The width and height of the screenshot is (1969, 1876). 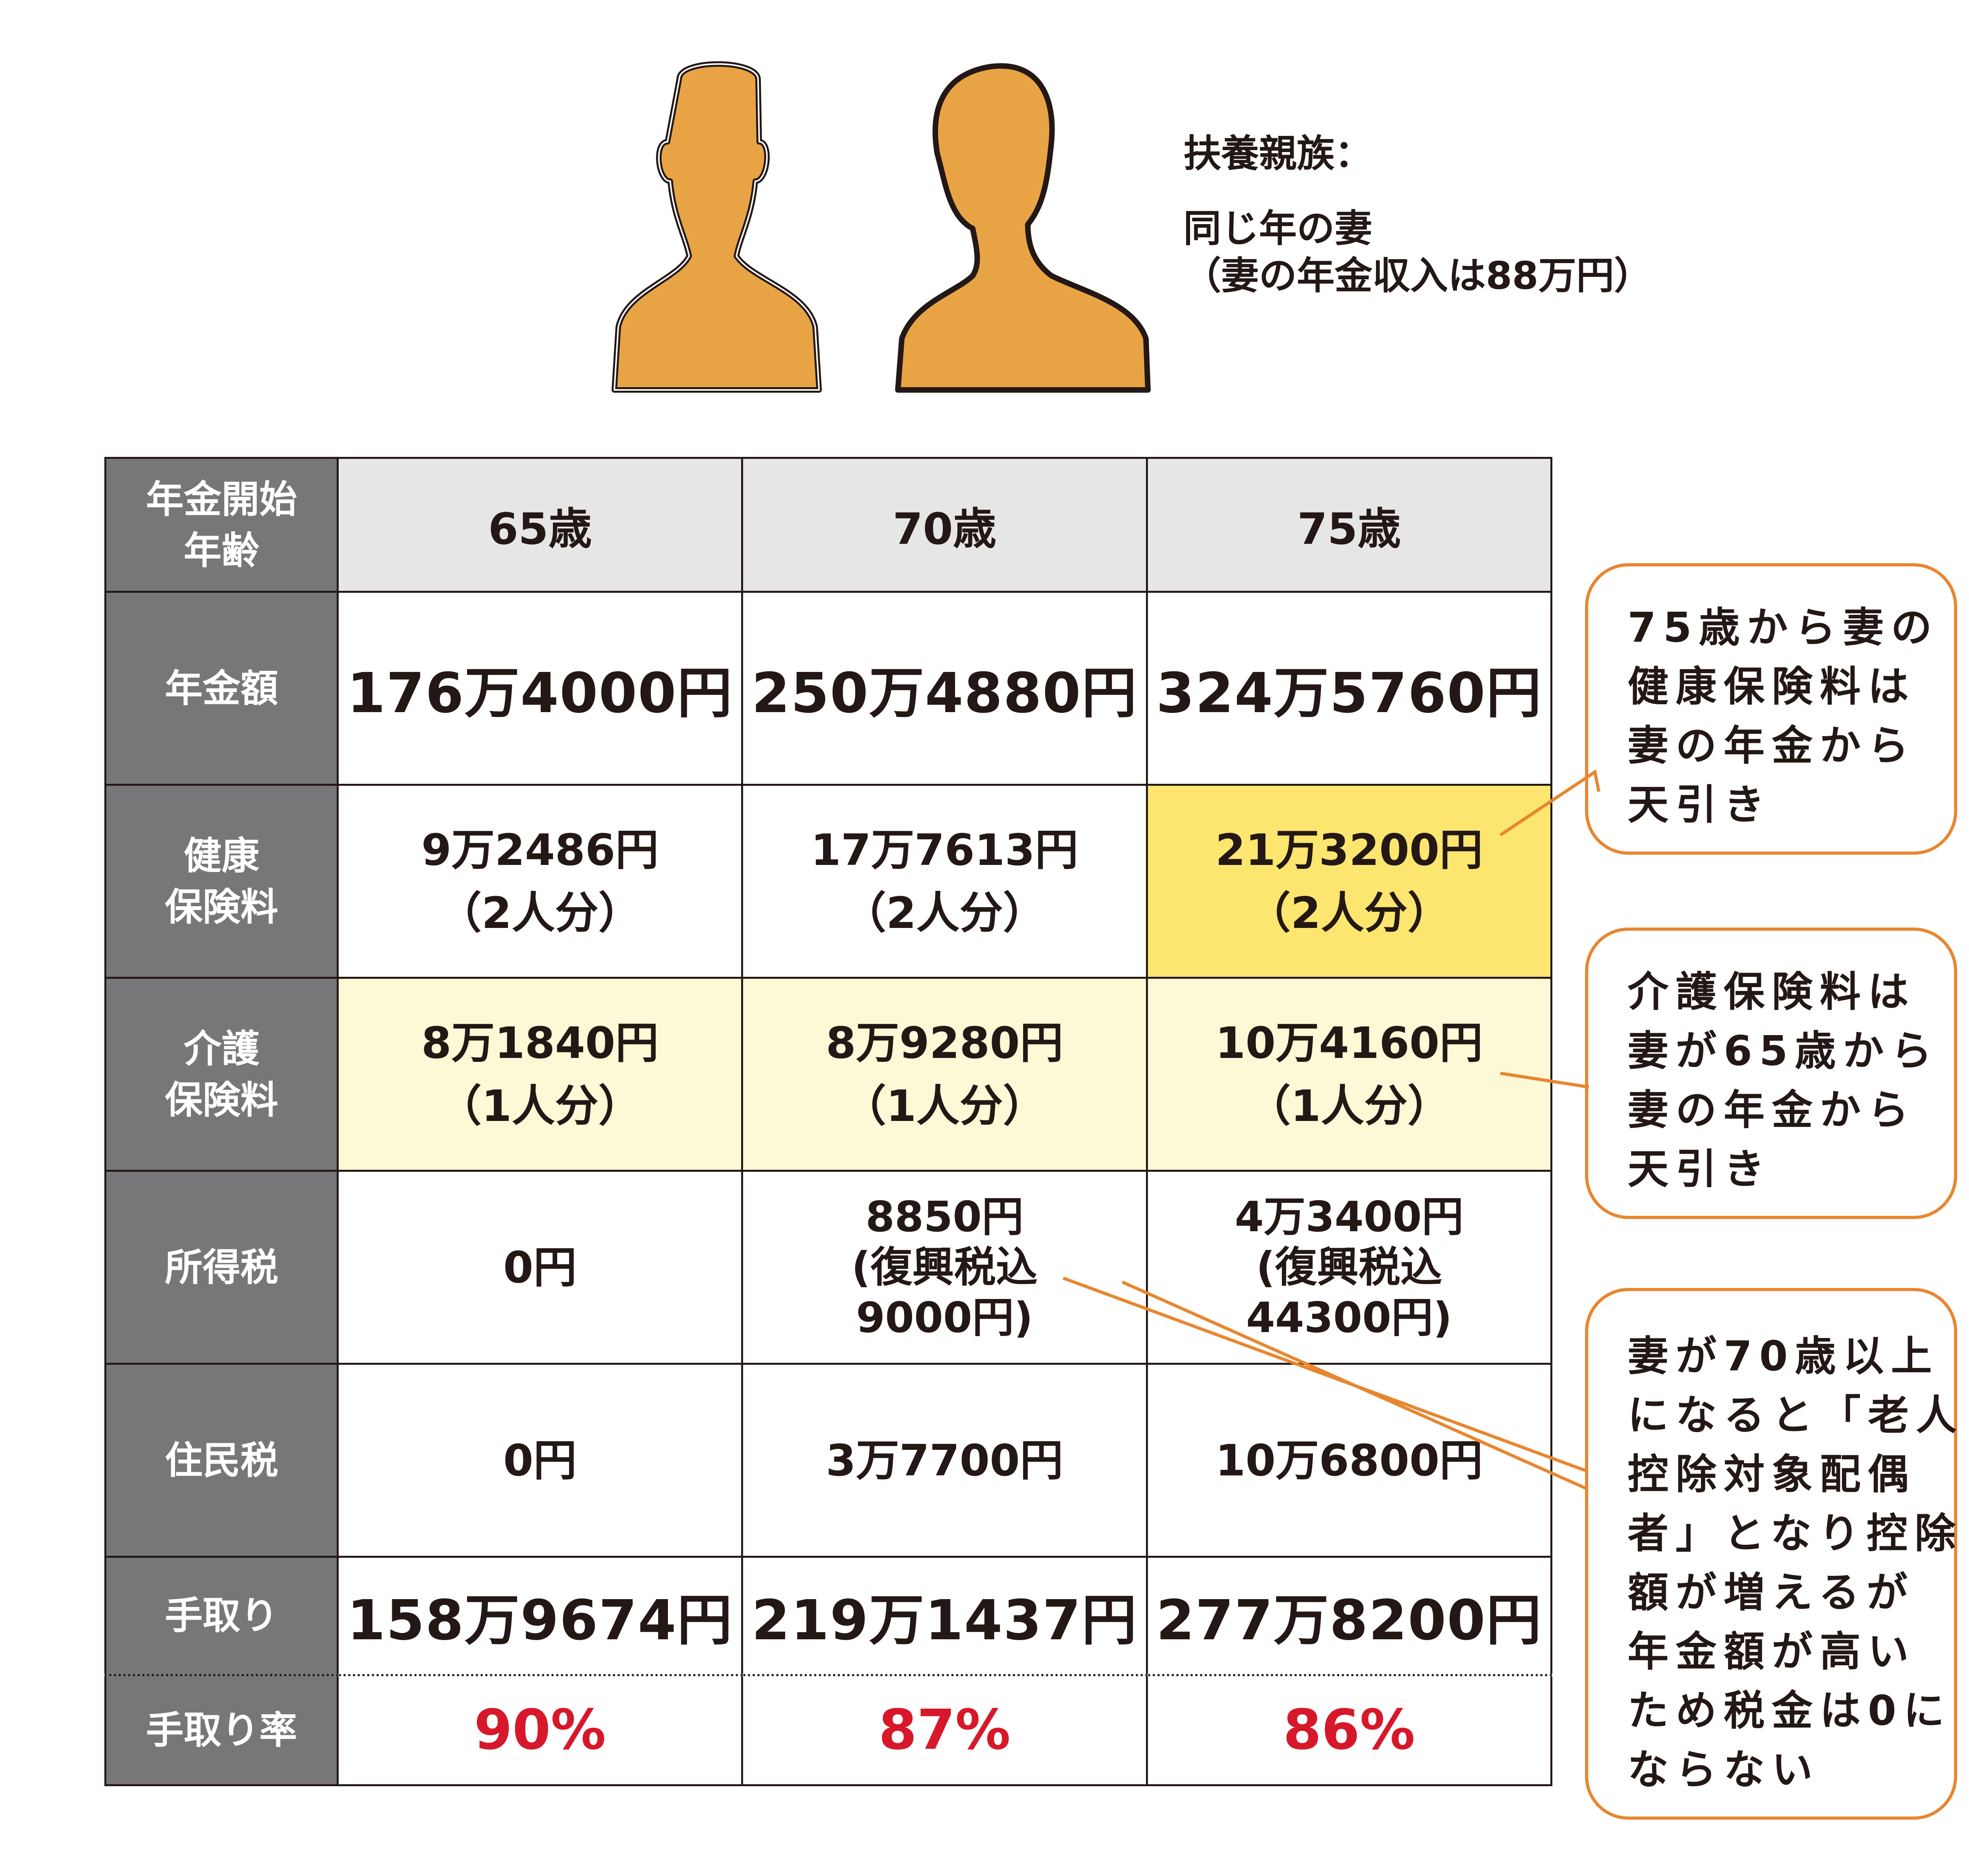 I want to click on callout-line: 妻が70歳以上, so click(x=1783, y=1356).